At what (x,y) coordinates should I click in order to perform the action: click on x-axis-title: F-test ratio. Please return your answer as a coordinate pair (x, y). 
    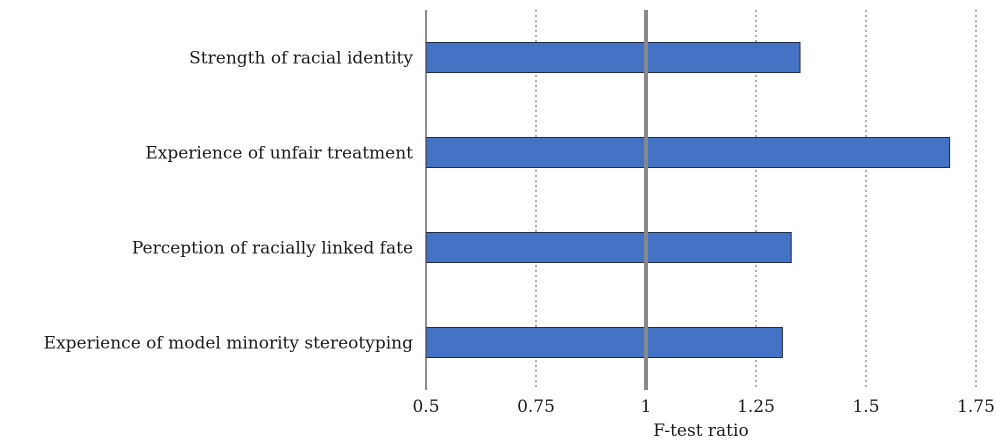
    Looking at the image, I should click on (700, 431).